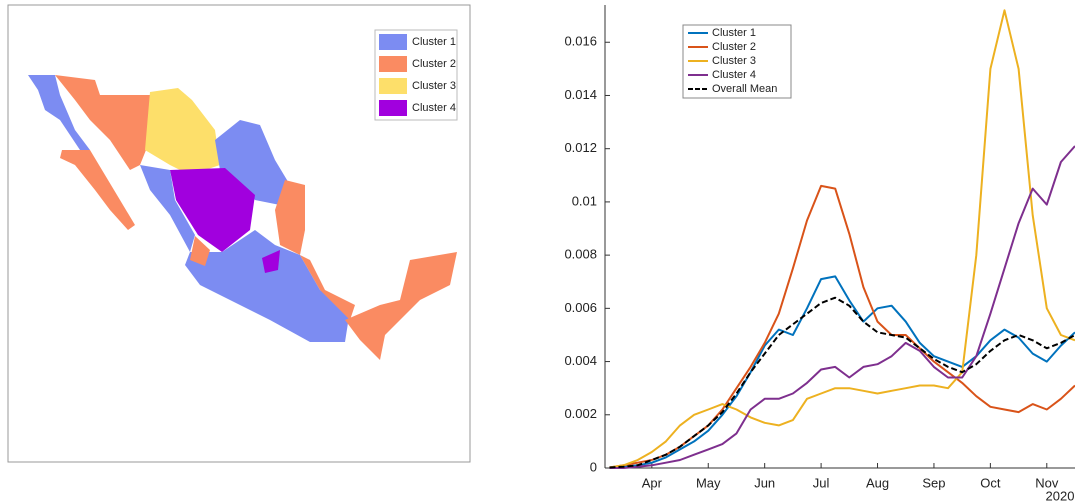  Describe the element at coordinates (764, 482) in the screenshot. I see `x-tick-label: Jun` at that location.